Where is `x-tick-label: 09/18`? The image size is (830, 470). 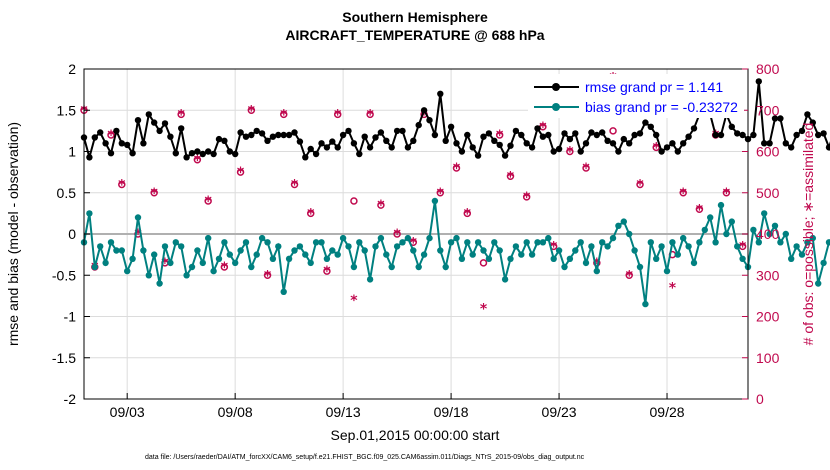
x-tick-label: 09/18 is located at coordinates (451, 412).